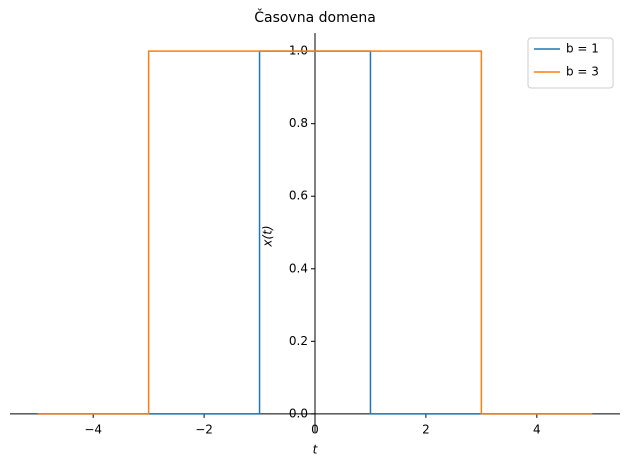 The image size is (630, 468). I want to click on legend-label: b = 1, so click(582, 49).